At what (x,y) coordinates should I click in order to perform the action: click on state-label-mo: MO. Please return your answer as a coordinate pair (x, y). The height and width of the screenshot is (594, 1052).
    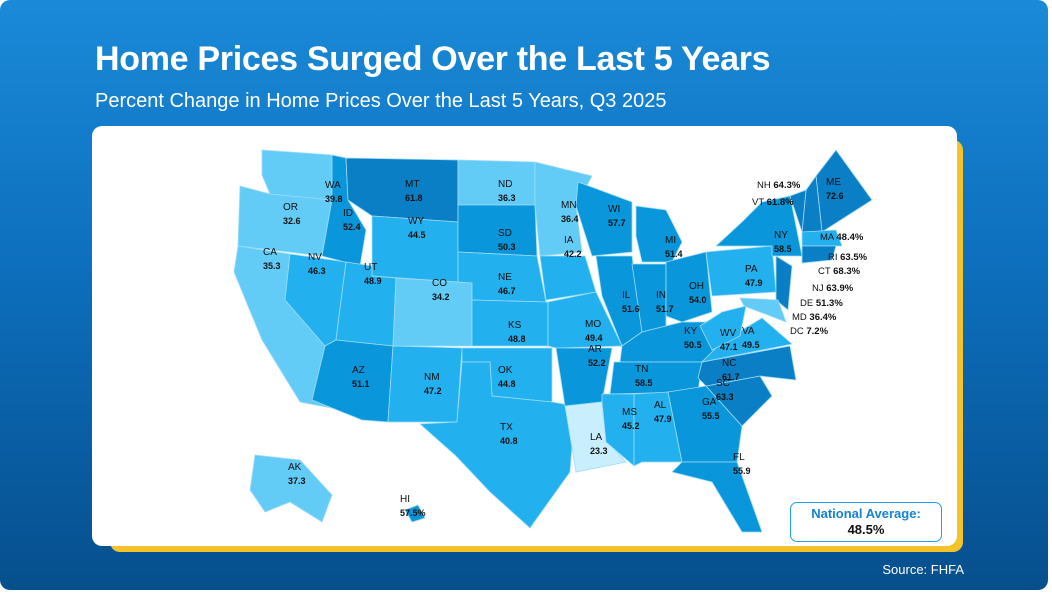
    Looking at the image, I should click on (593, 324).